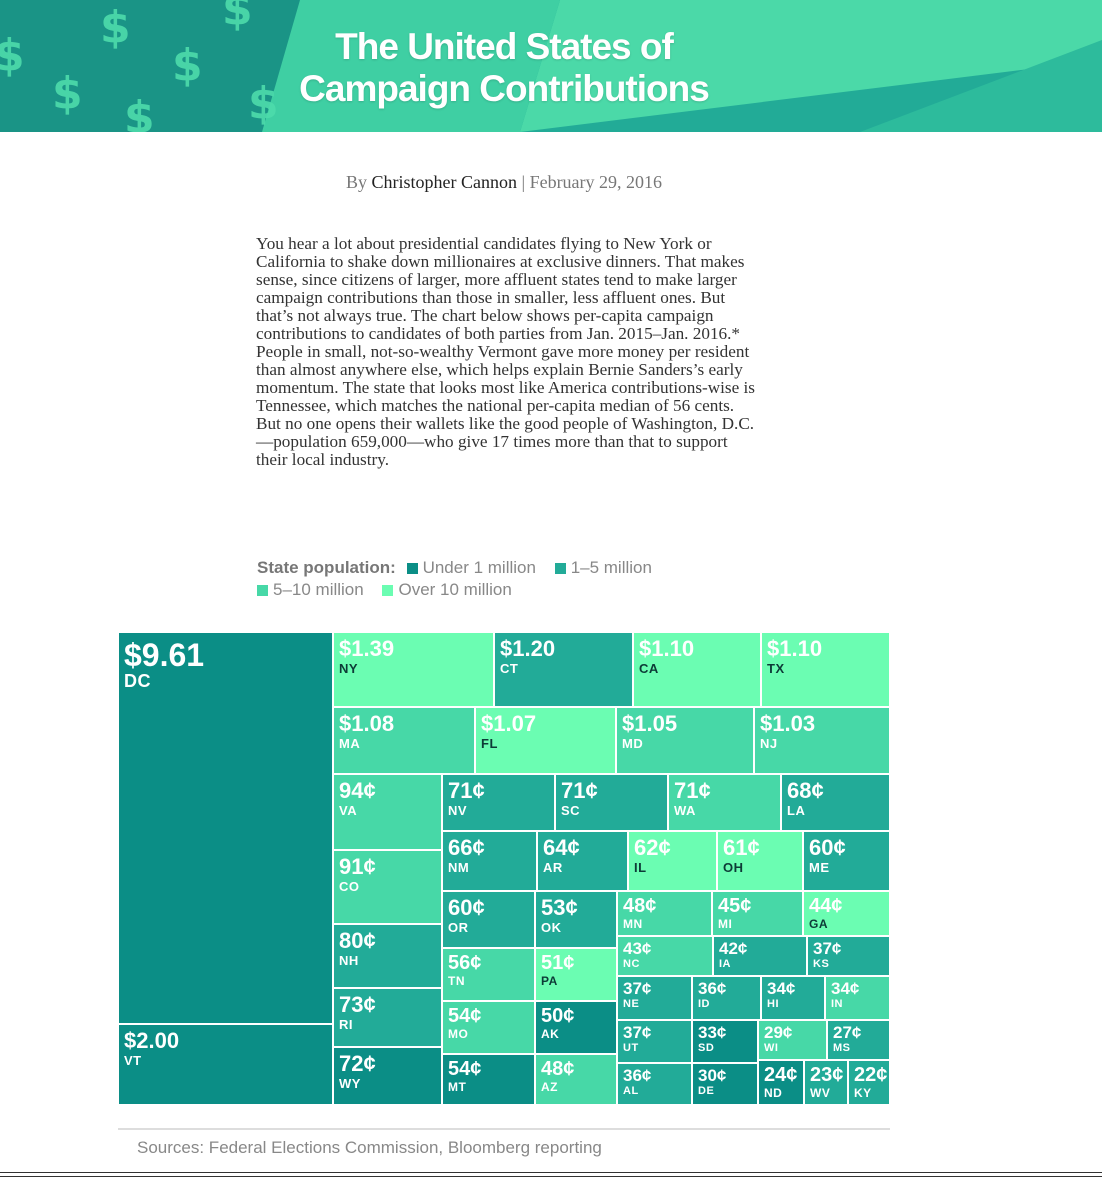 This screenshot has width=1102, height=1178. Describe the element at coordinates (842, 1048) in the screenshot. I see `cell-state-label: MS` at that location.